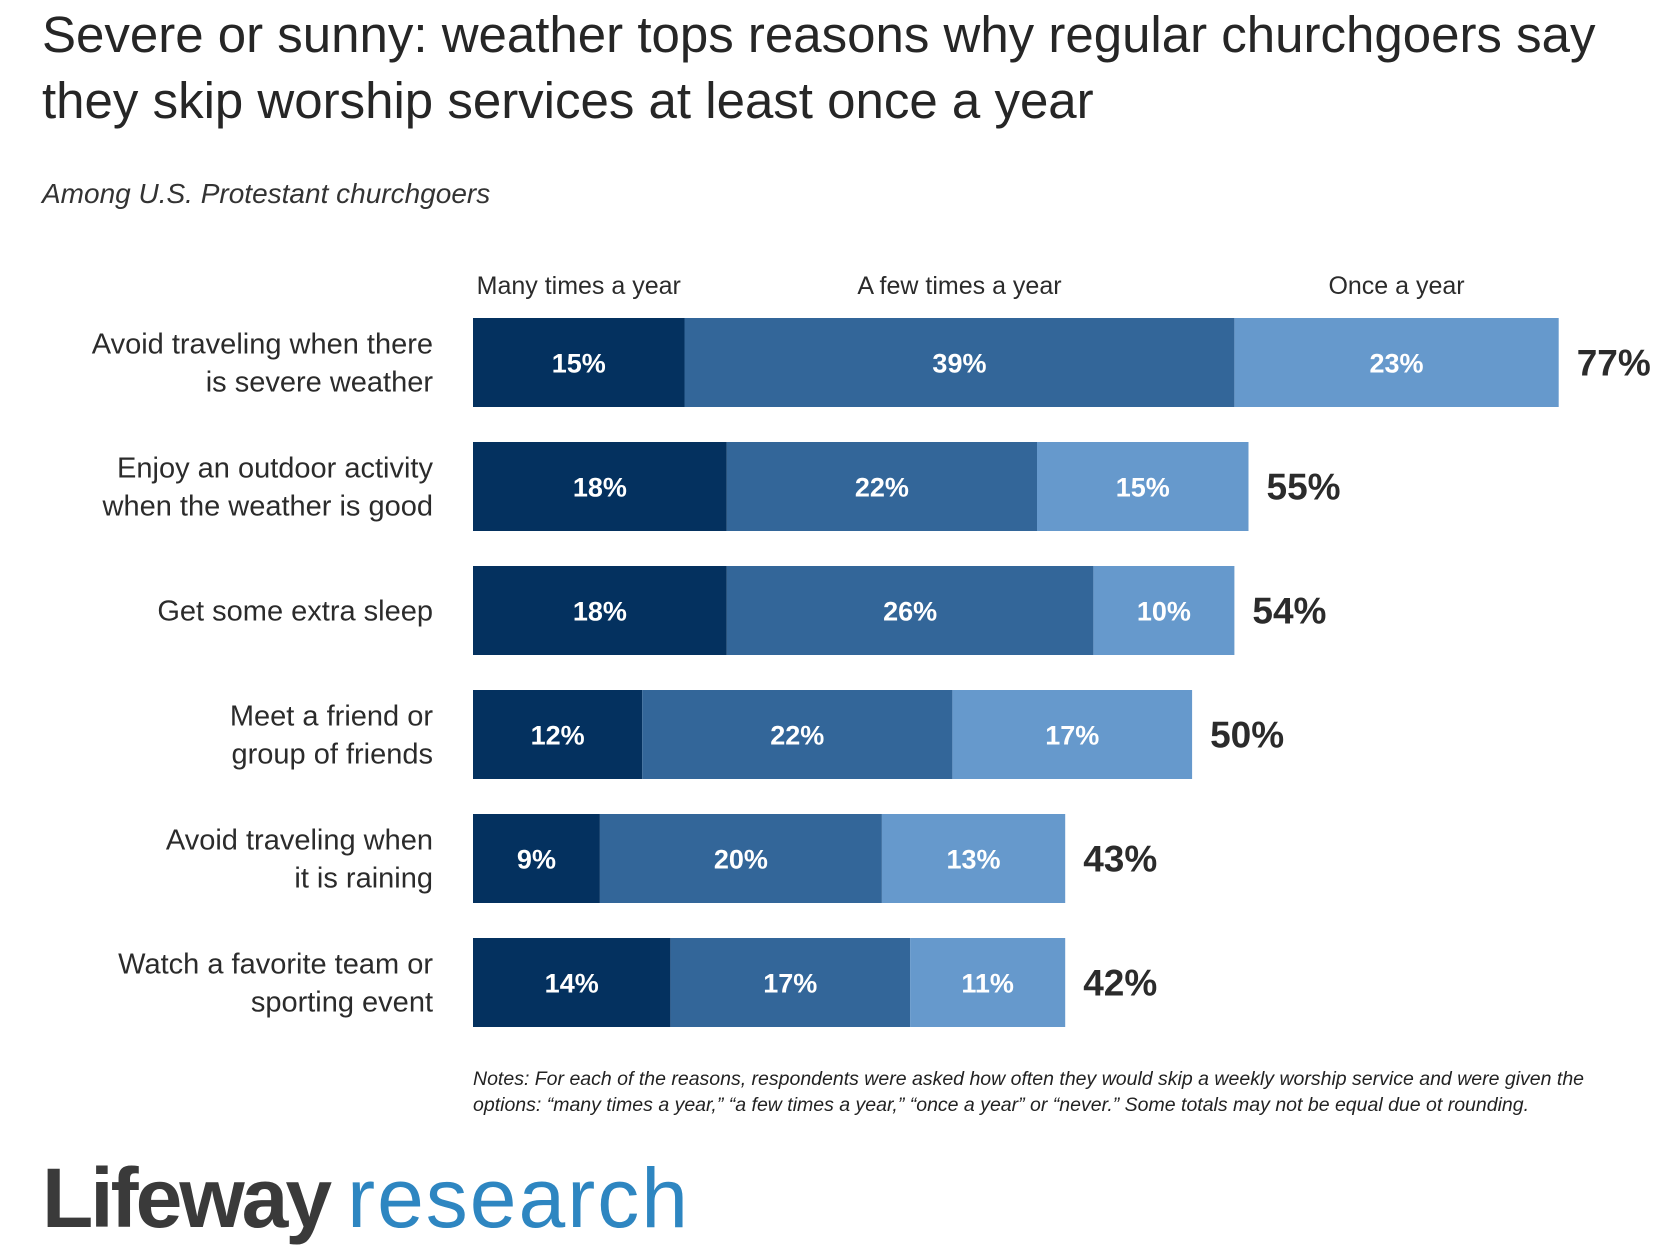 The width and height of the screenshot is (1657, 1249). Describe the element at coordinates (268, 507) in the screenshot. I see `category-label: when the weather is good` at that location.